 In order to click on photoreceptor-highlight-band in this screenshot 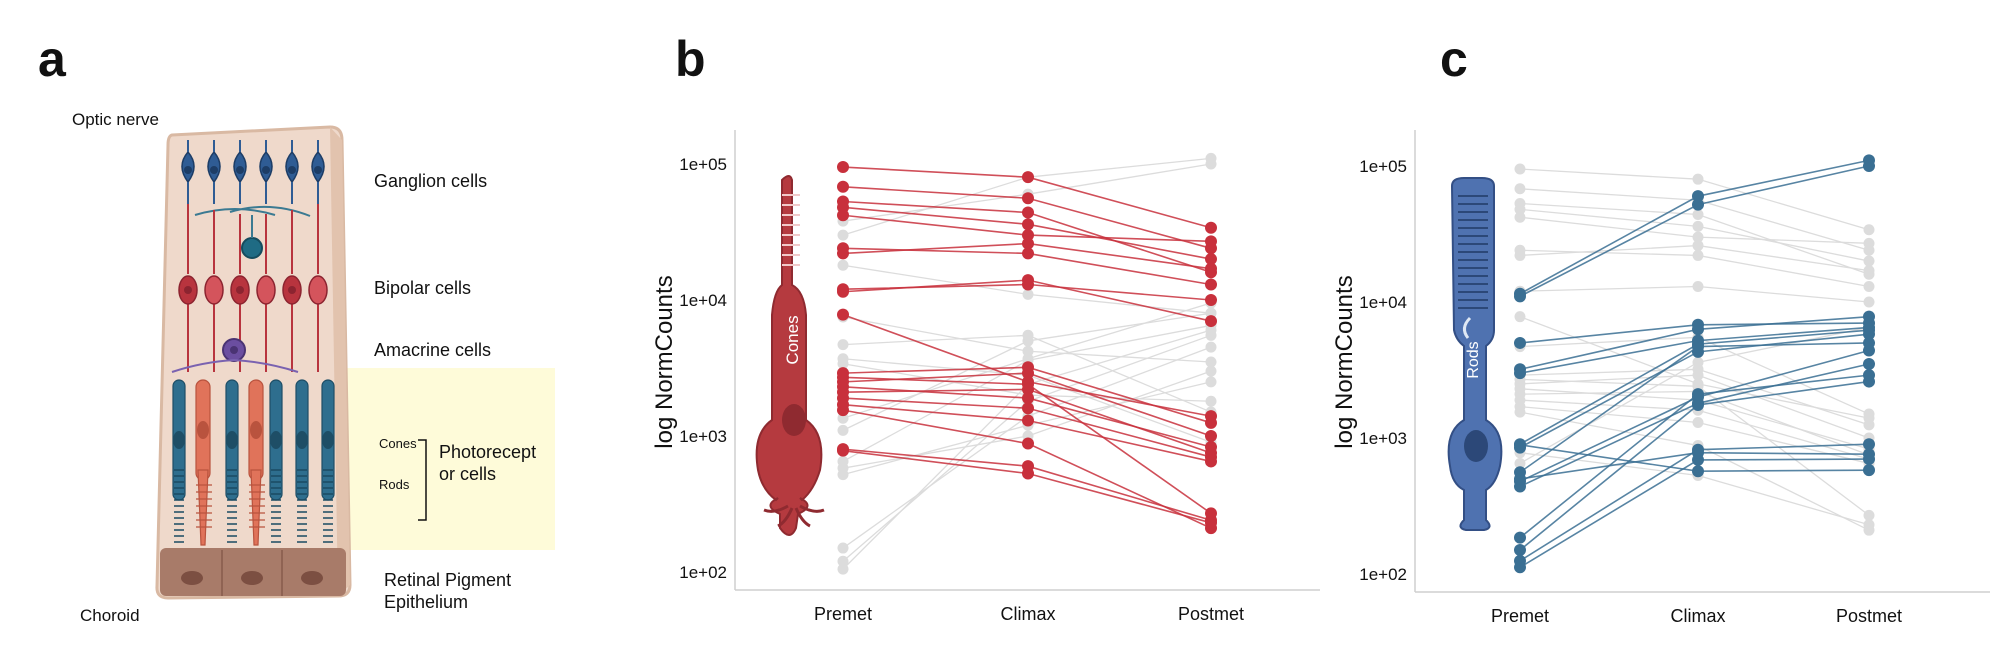, I will do `click(447, 459)`.